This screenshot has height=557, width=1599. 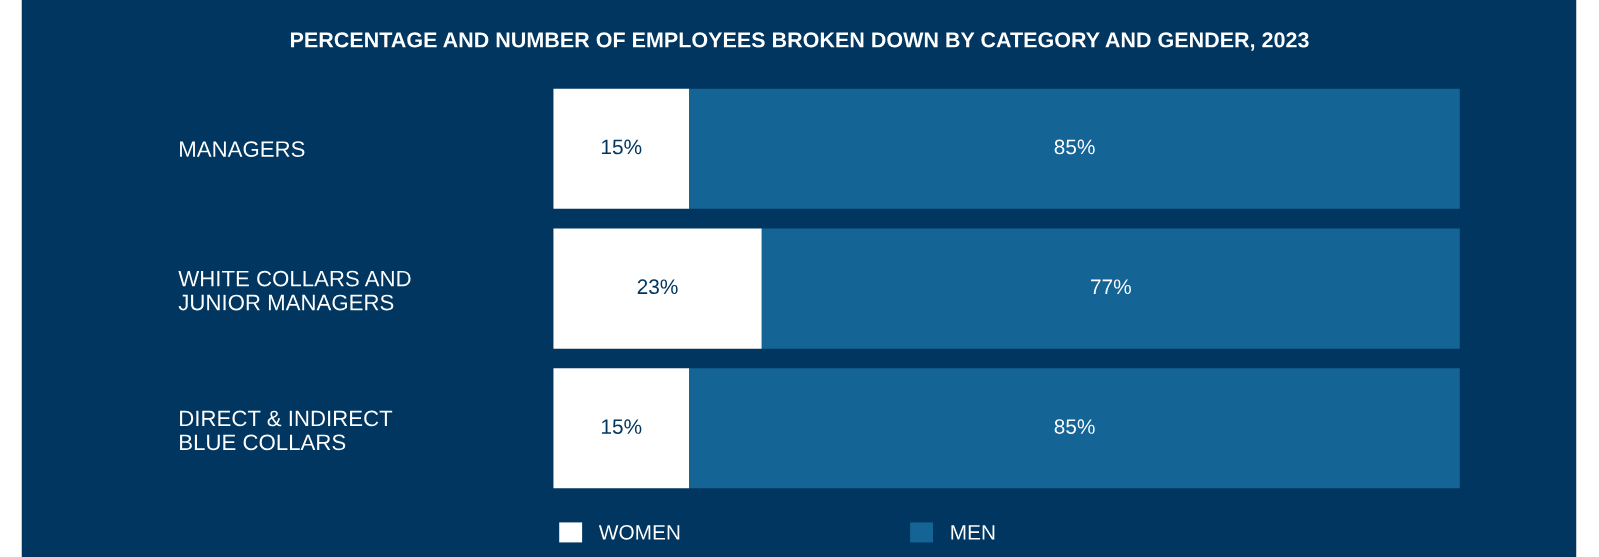 I want to click on legend-label: WOMEN, so click(x=639, y=532).